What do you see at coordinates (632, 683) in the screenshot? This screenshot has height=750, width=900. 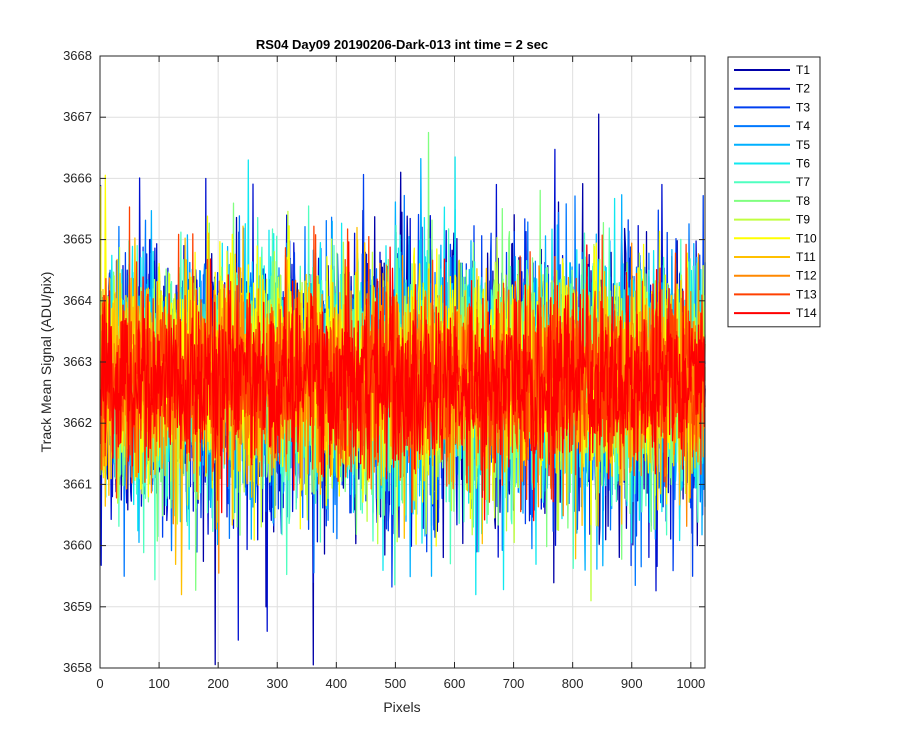 I see `x-tick-label: 900` at bounding box center [632, 683].